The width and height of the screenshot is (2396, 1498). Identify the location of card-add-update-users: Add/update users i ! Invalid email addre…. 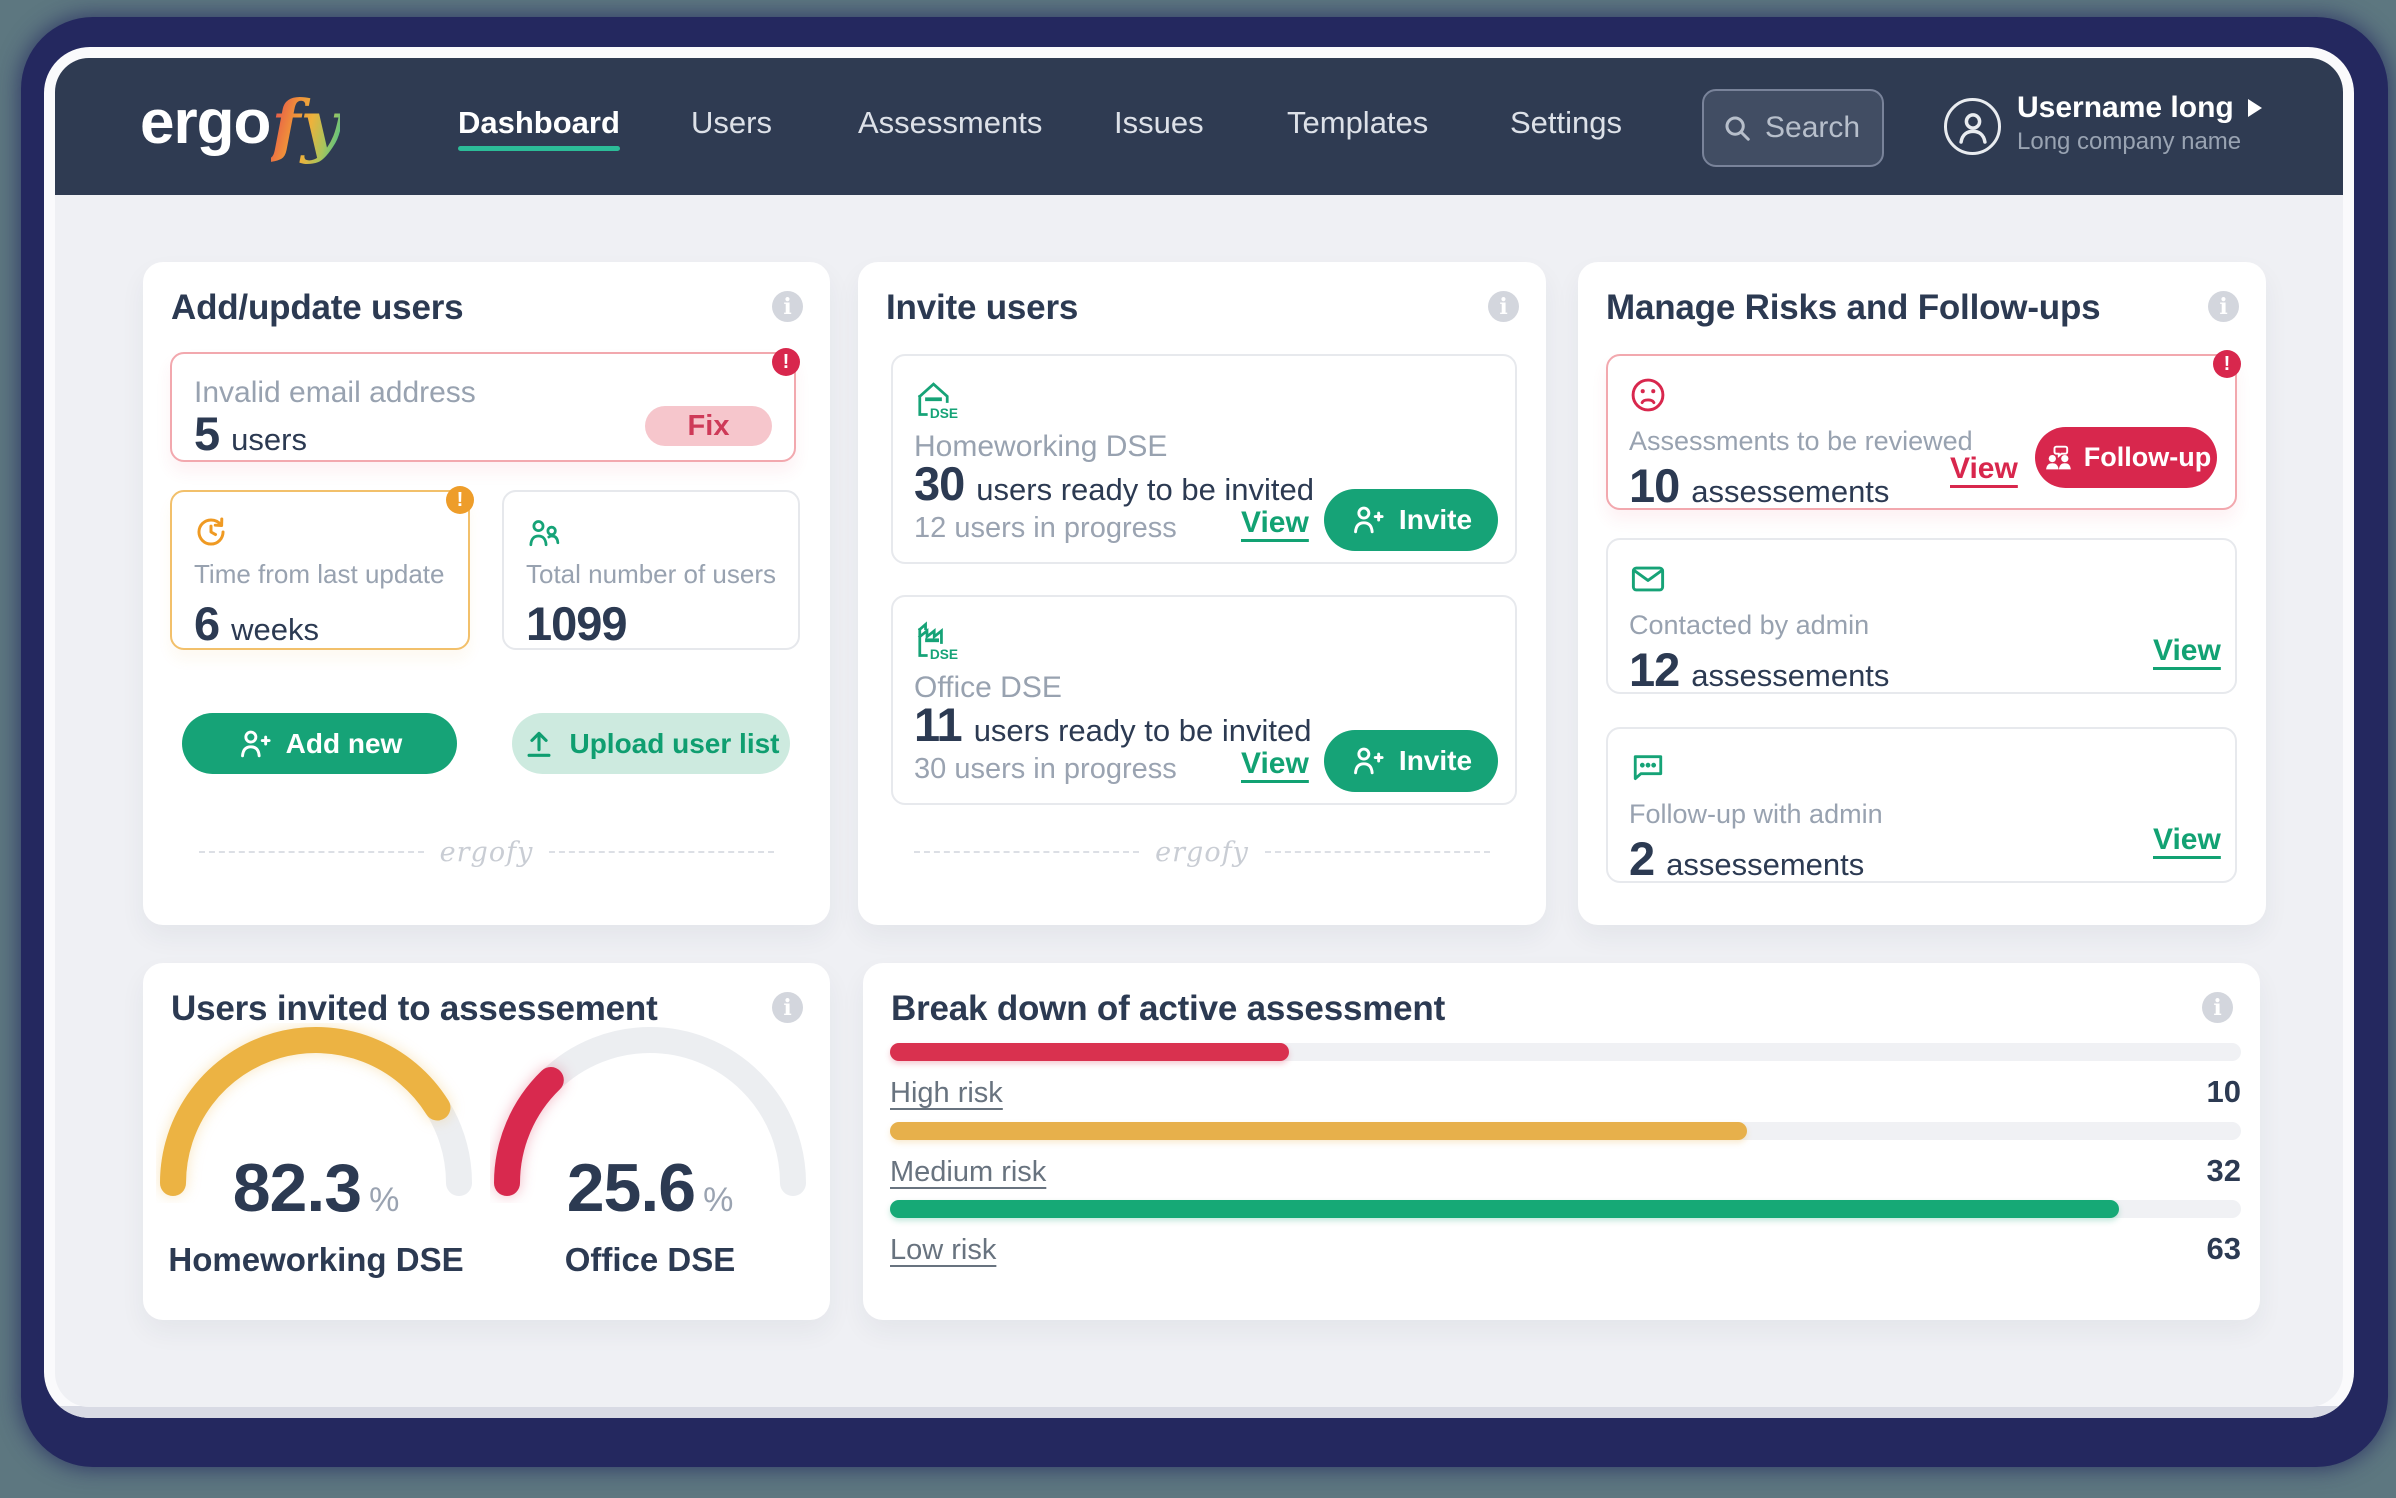
(486, 593).